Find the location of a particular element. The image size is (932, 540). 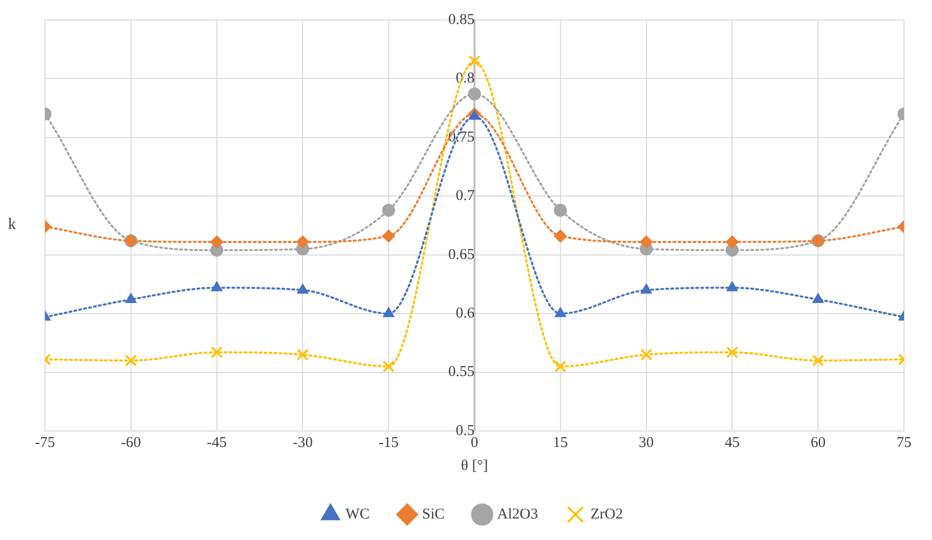

x-tick-label: 30 is located at coordinates (646, 442).